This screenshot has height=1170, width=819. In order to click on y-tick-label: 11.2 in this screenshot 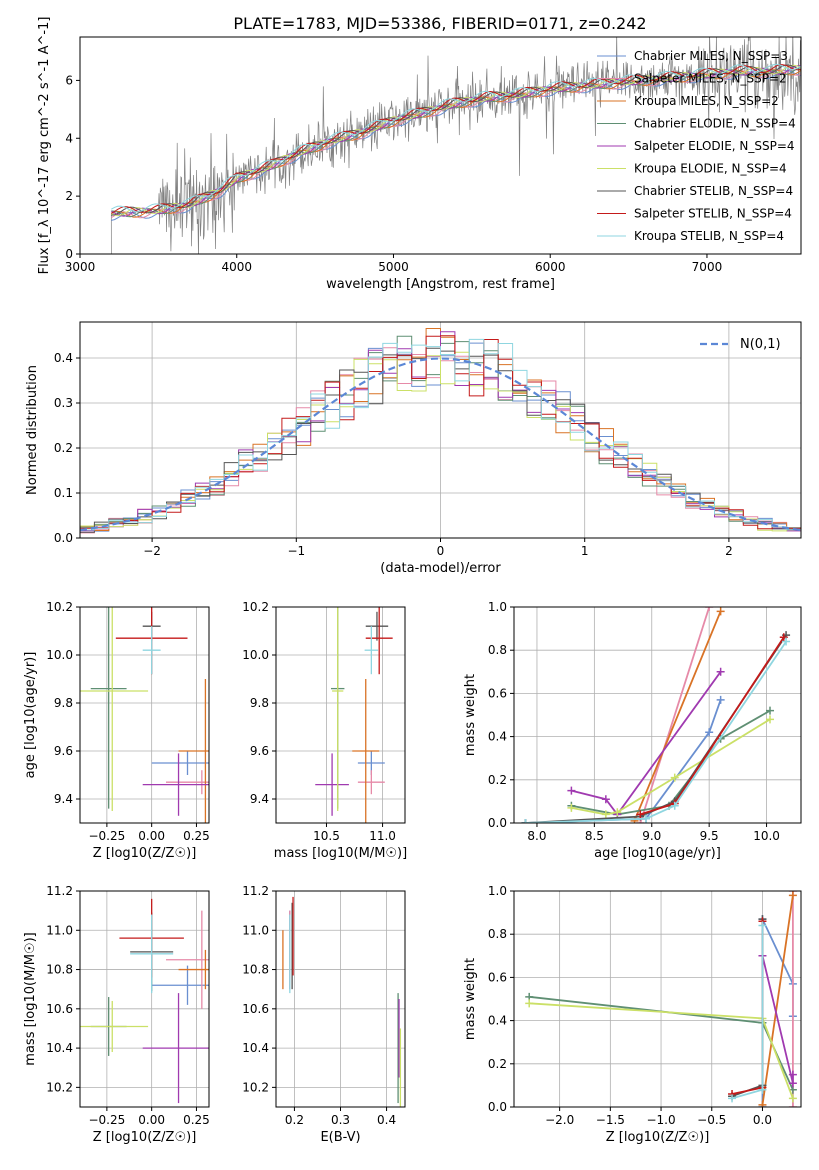, I will do `click(255, 891)`.